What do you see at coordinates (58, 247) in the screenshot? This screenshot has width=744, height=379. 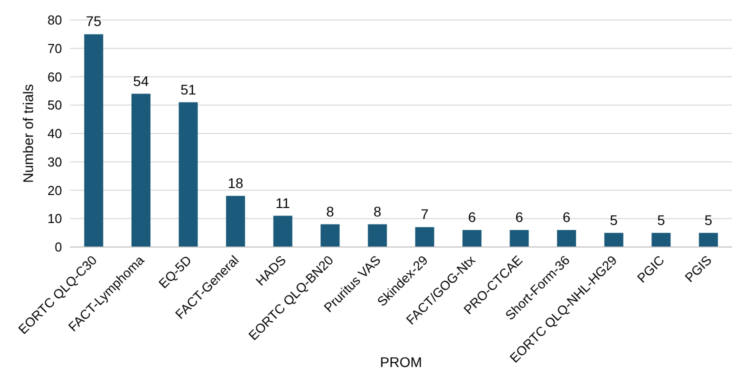 I see `y-tick-label: 0` at bounding box center [58, 247].